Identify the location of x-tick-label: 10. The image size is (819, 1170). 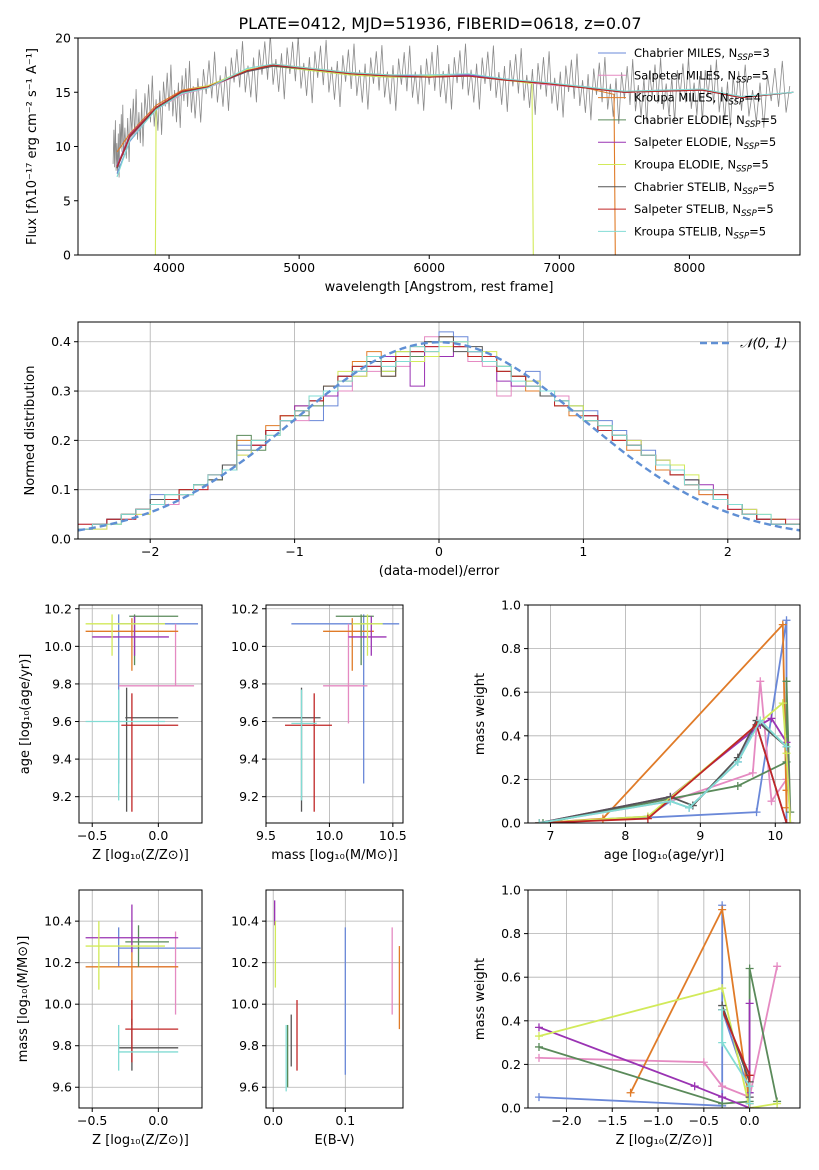
(775, 835).